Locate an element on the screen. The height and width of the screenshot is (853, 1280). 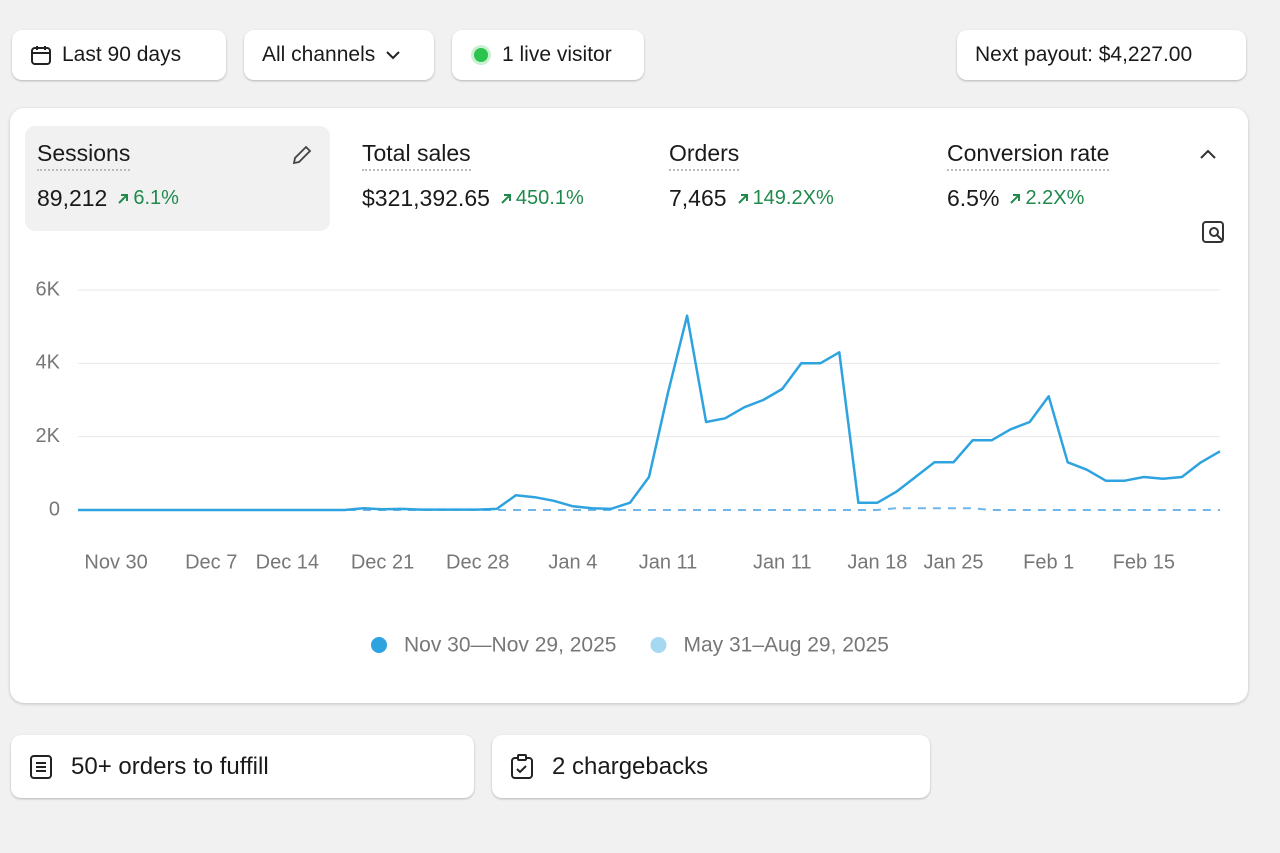
metric-row: 6.5% 2.2X% is located at coordinates (1087, 198).